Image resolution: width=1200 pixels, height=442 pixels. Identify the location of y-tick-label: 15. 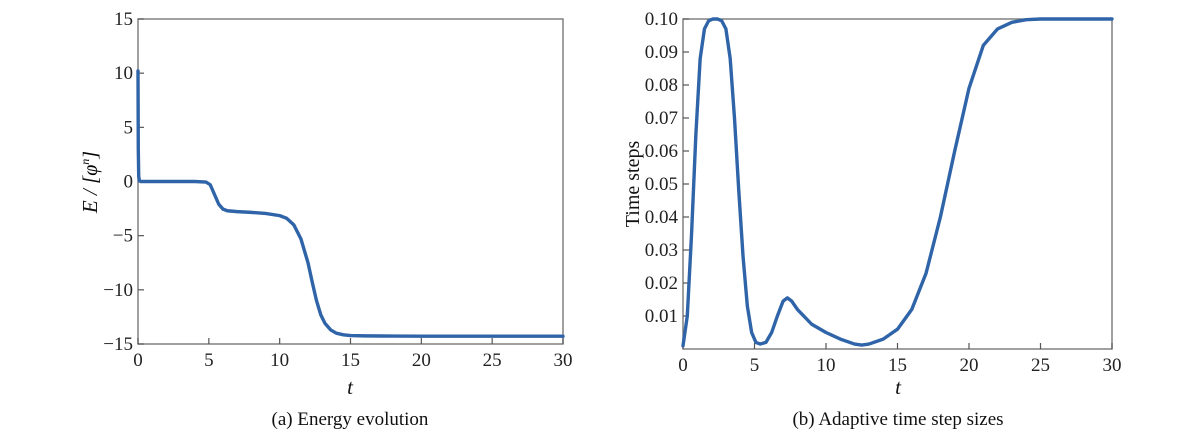
(123, 19).